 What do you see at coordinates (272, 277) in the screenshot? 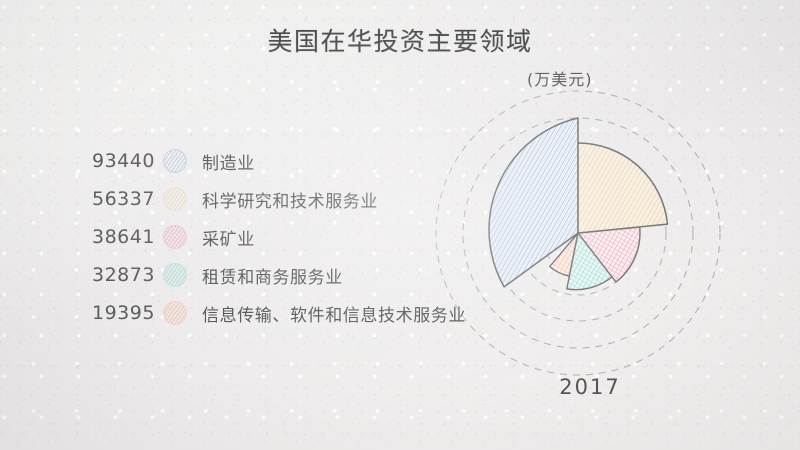
I see `legend-label: 租赁和商务服务业` at bounding box center [272, 277].